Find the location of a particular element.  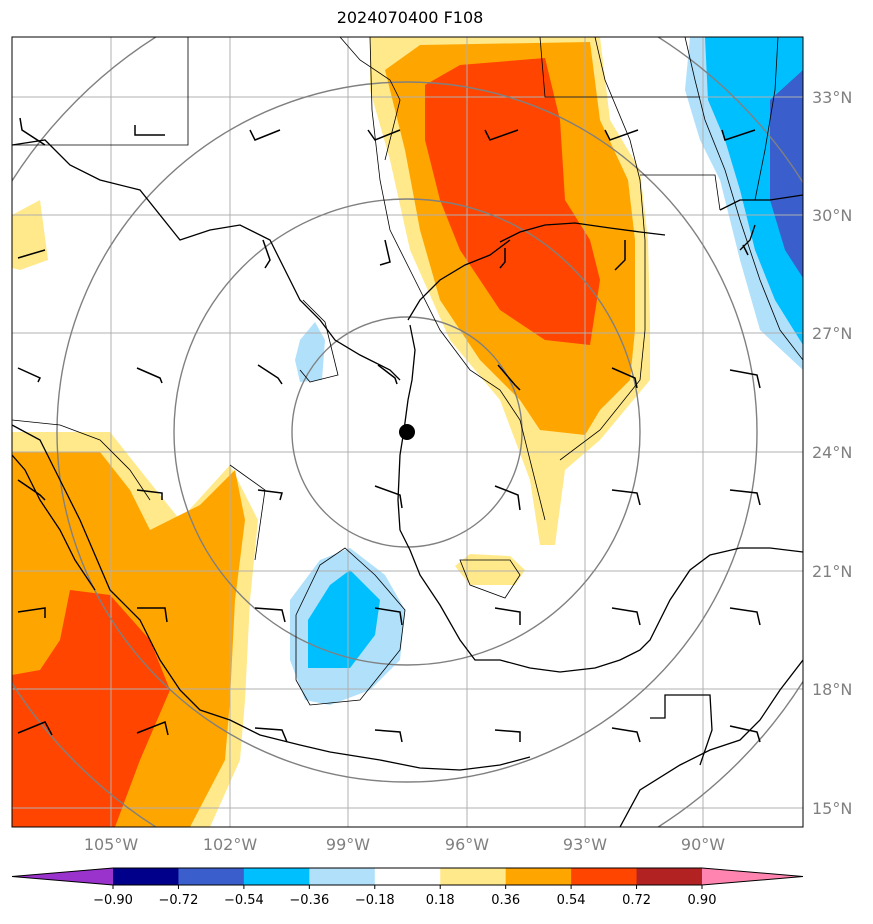

lon-label-99: 99°W is located at coordinates (348, 844).